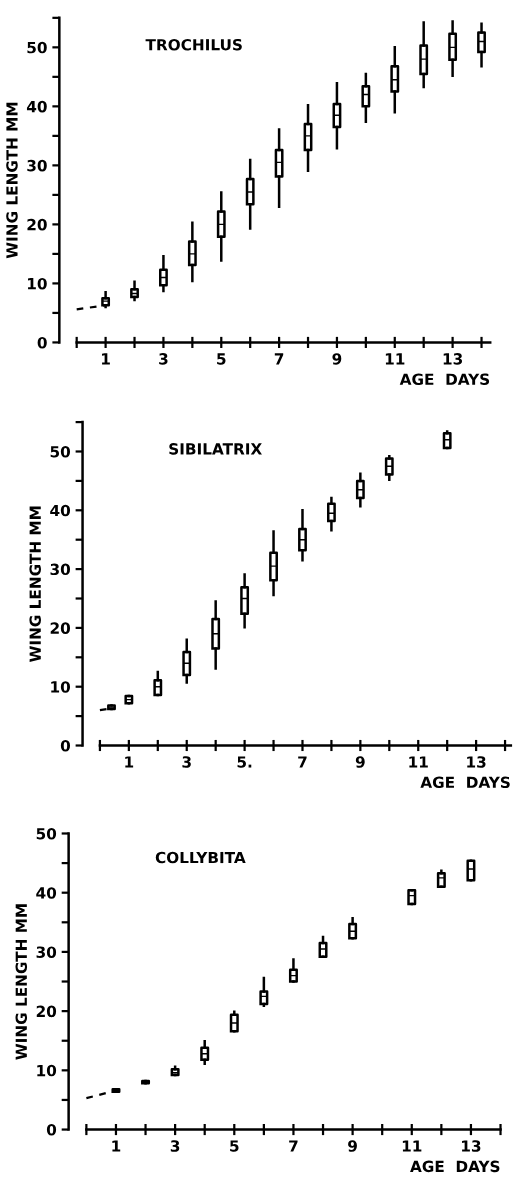  I want to click on text: TROCHILUS, so click(193, 44).